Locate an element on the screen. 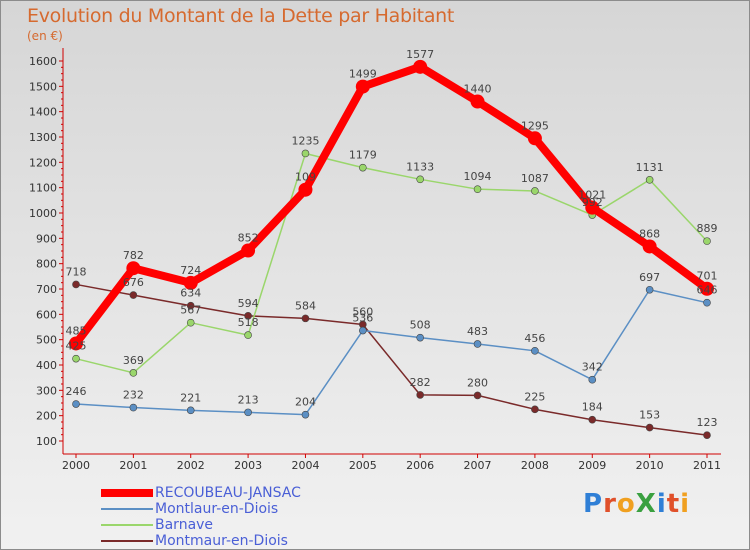  data-label: 1087 is located at coordinates (535, 178).